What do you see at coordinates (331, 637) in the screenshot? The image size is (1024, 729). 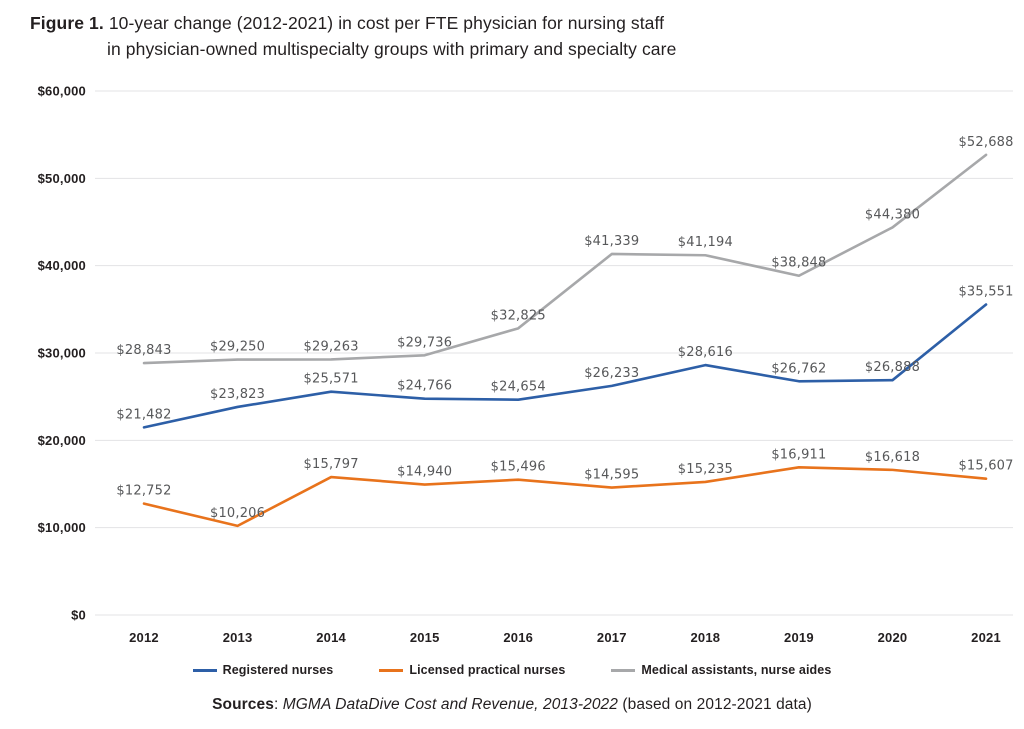 I see `x-axis-label: 2014` at bounding box center [331, 637].